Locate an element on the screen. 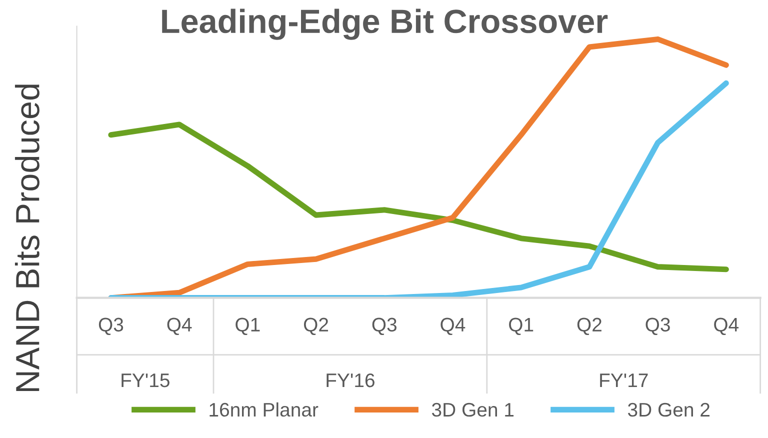 The image size is (768, 438). legend-label: 3D Gen 2 is located at coordinates (669, 409).